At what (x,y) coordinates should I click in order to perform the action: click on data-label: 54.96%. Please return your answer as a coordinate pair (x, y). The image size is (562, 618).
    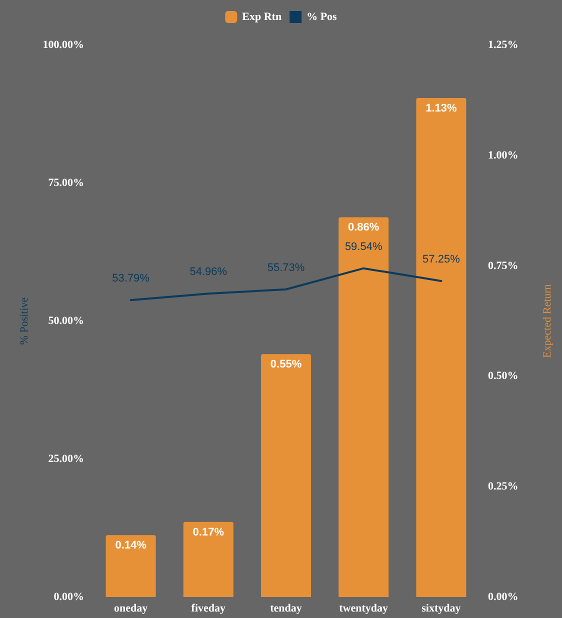
    Looking at the image, I should click on (209, 272).